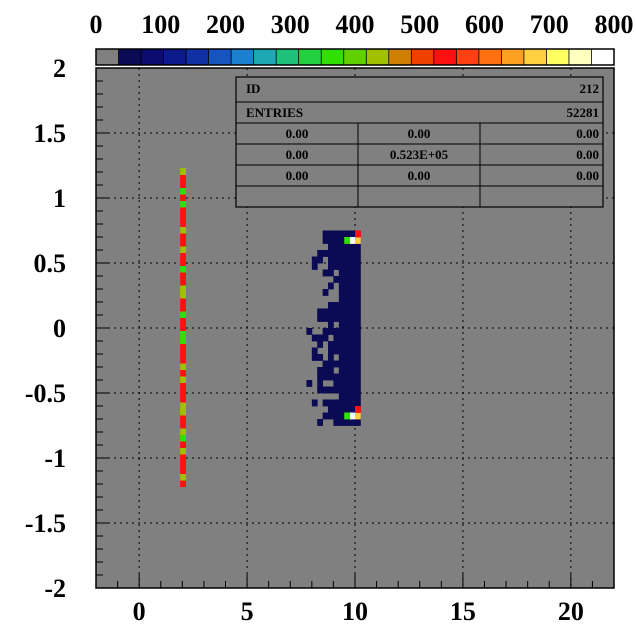 The height and width of the screenshot is (627, 636). What do you see at coordinates (419, 142) in the screenshot?
I see `stats-box-frame` at bounding box center [419, 142].